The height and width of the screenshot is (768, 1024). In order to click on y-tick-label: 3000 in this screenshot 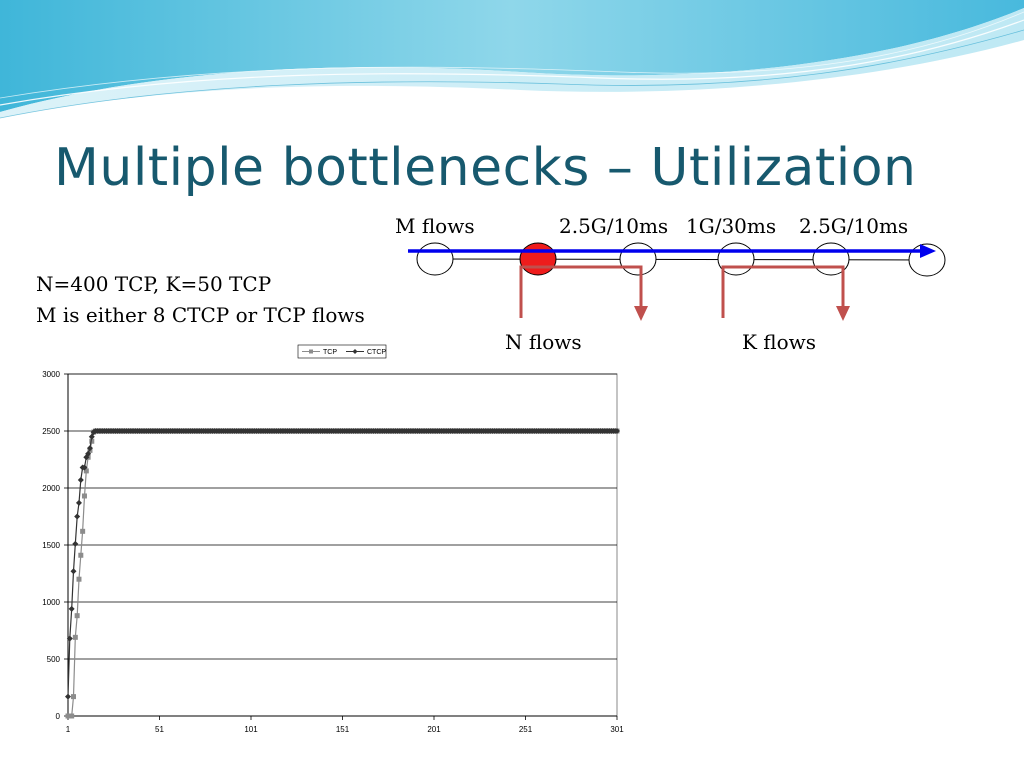, I will do `click(51, 374)`.